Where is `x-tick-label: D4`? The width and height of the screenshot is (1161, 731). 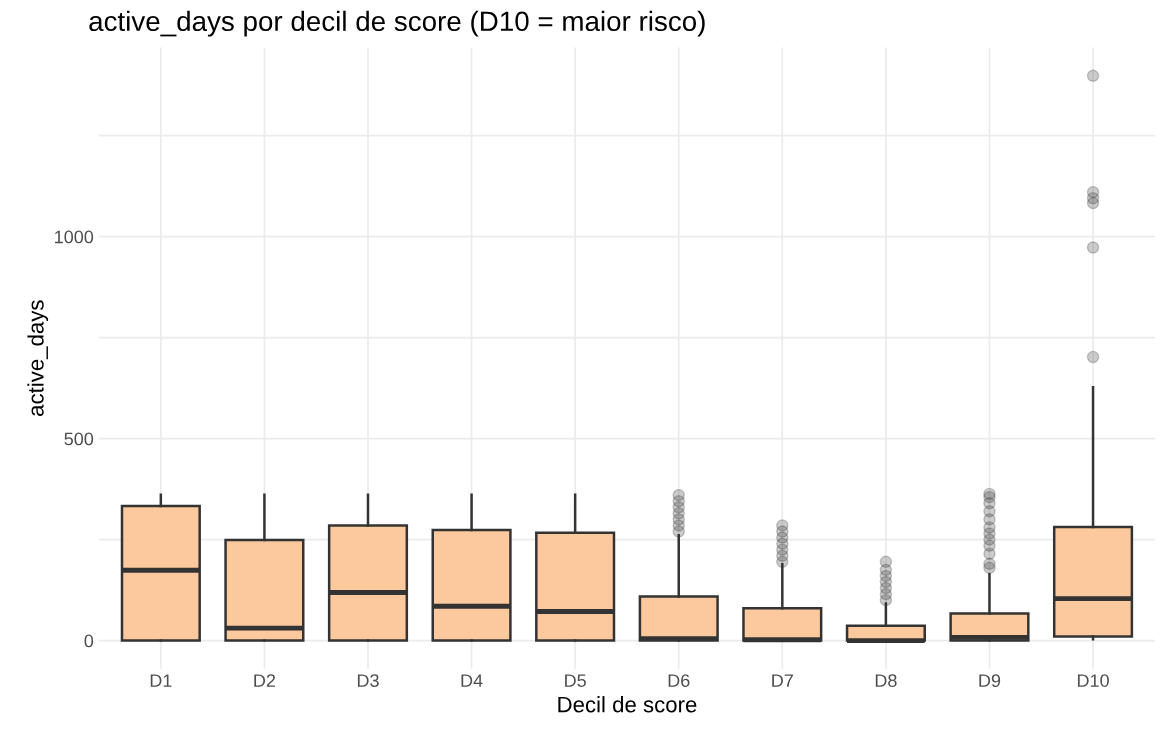
x-tick-label: D4 is located at coordinates (472, 680).